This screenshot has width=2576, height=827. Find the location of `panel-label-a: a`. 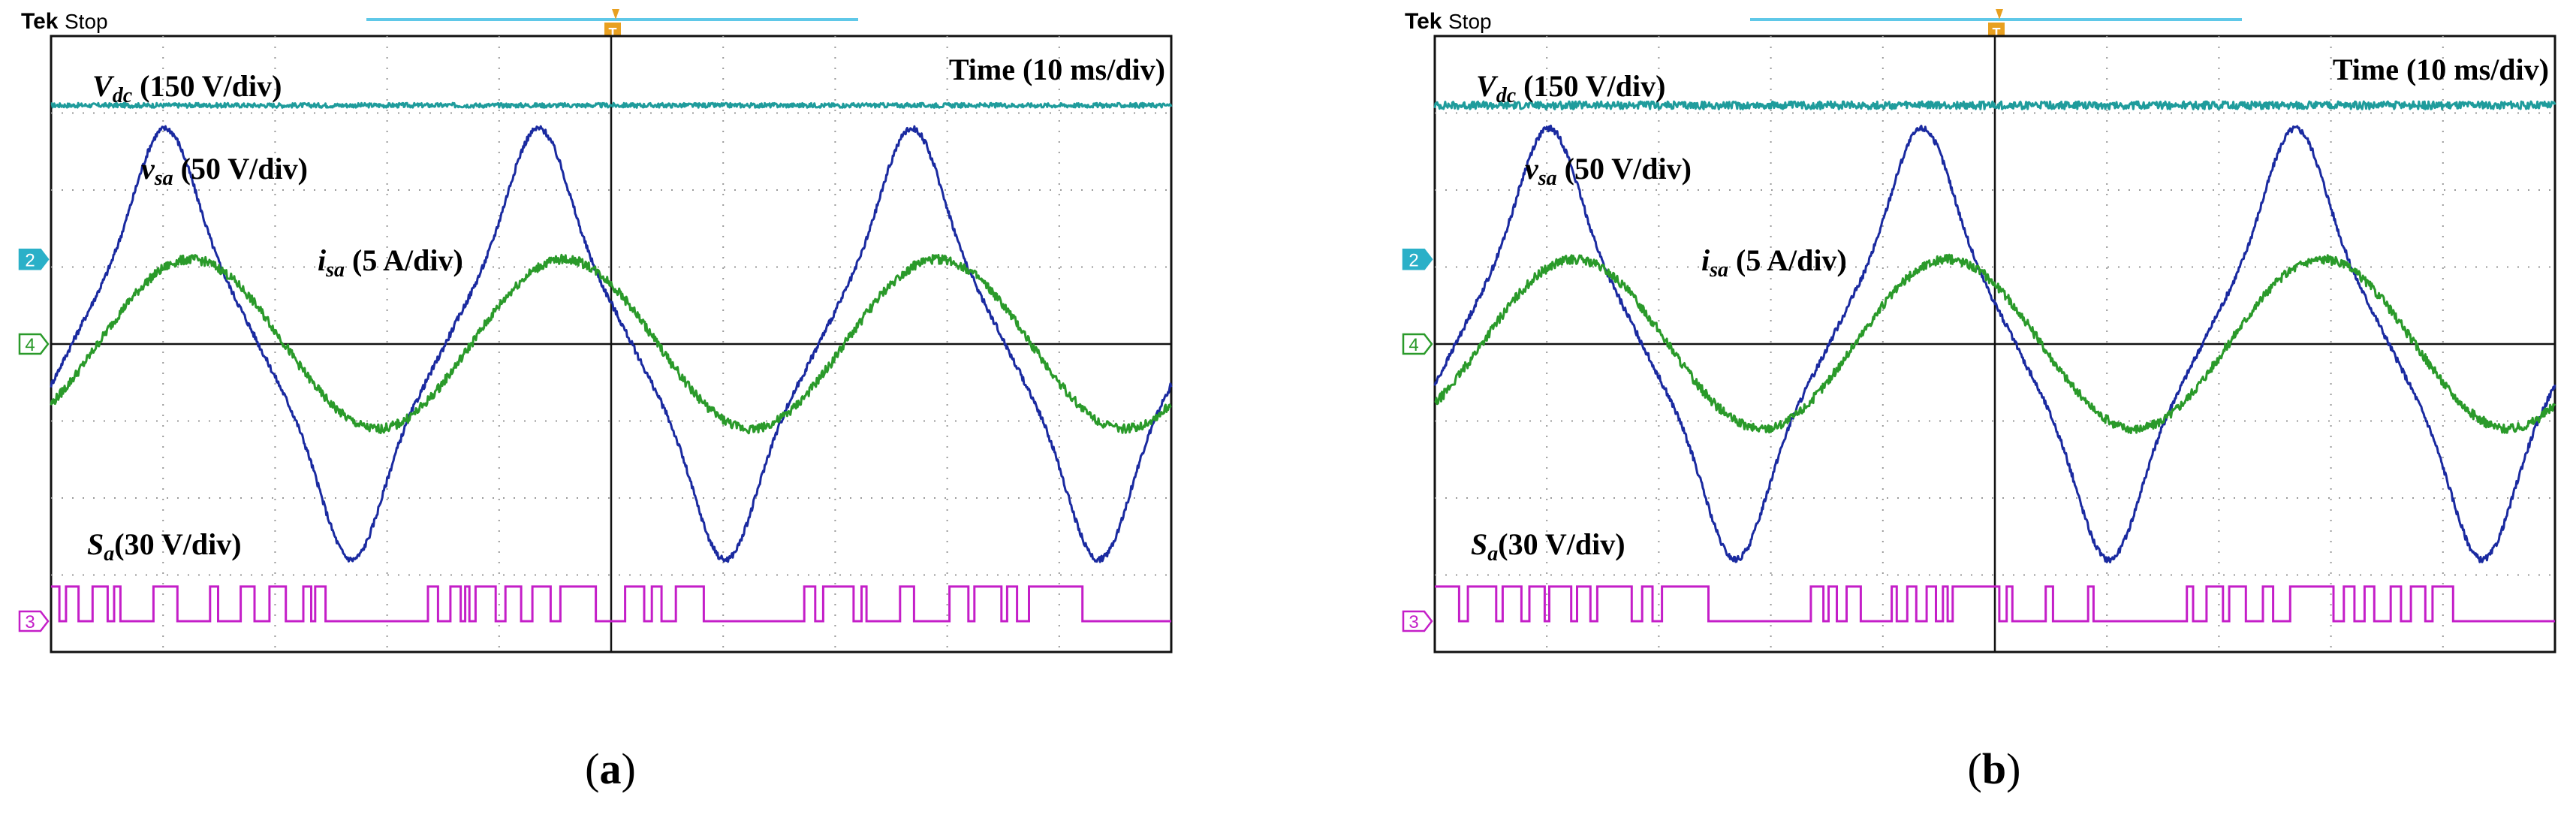

panel-label-a: a is located at coordinates (610, 768).